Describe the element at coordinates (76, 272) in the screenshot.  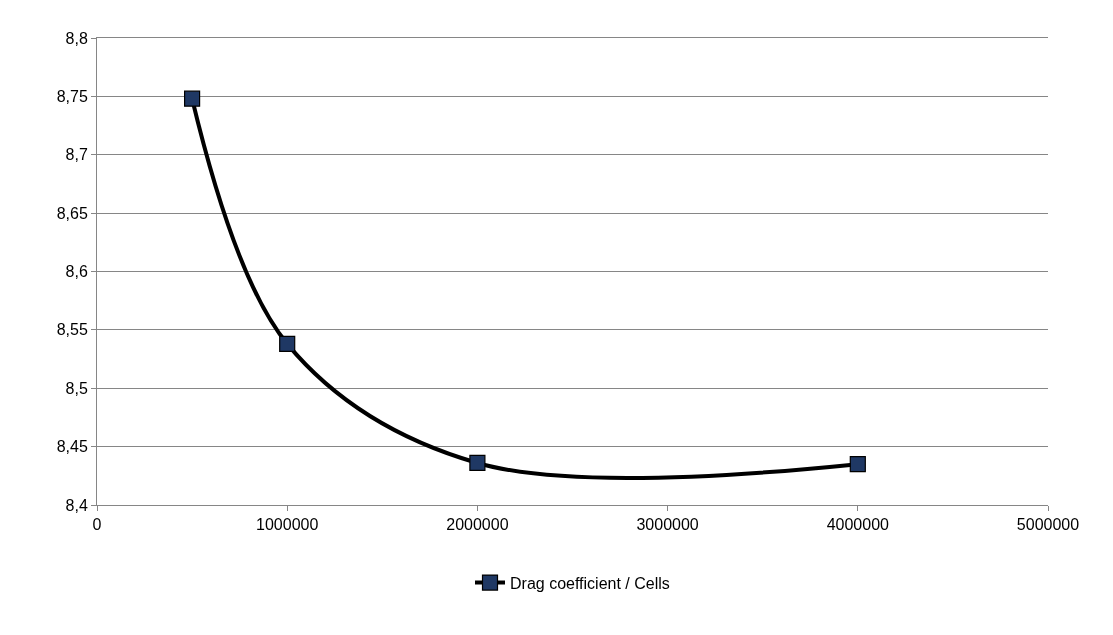
I see `y-tick-label: 8,6` at that location.